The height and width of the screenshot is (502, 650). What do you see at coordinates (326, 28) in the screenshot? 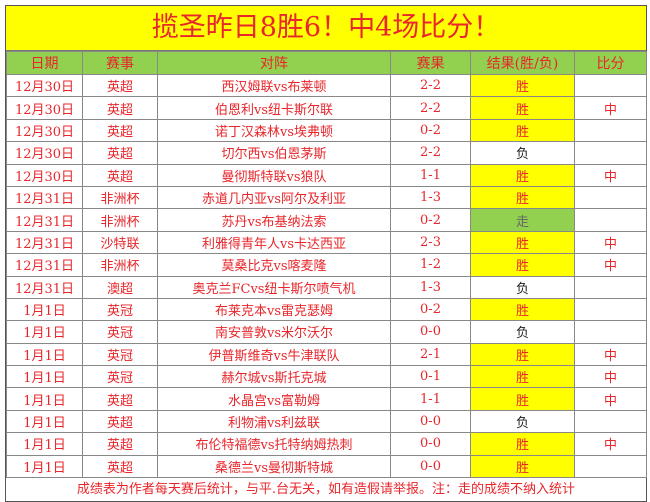
I see `sheet-title: 揽圣昨日8胜6！中4场比分！` at bounding box center [326, 28].